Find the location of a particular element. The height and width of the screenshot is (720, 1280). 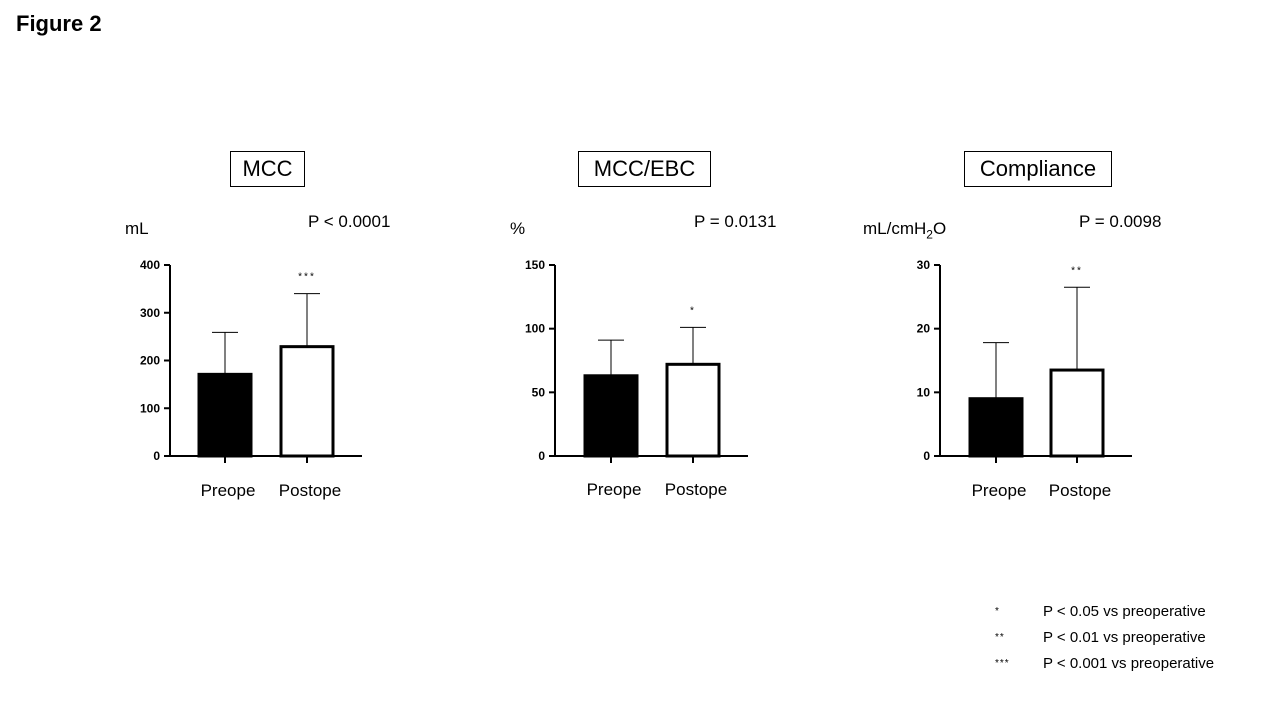

legend-symbol-2: ** is located at coordinates (1000, 637).